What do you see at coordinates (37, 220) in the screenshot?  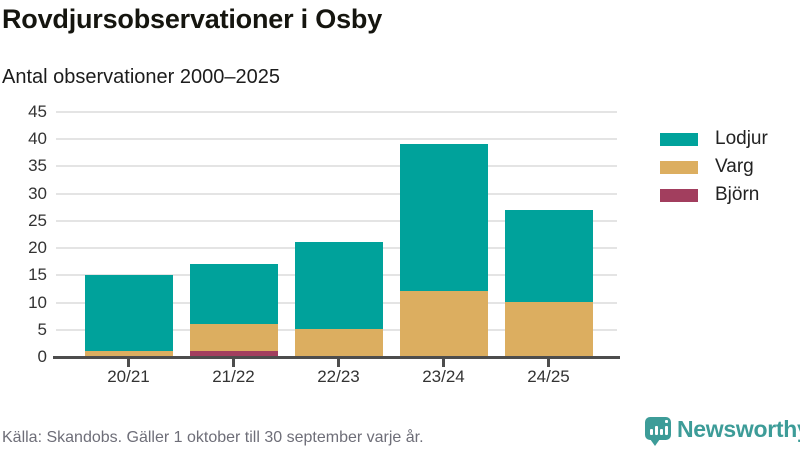 I see `y-axis-label: 25` at bounding box center [37, 220].